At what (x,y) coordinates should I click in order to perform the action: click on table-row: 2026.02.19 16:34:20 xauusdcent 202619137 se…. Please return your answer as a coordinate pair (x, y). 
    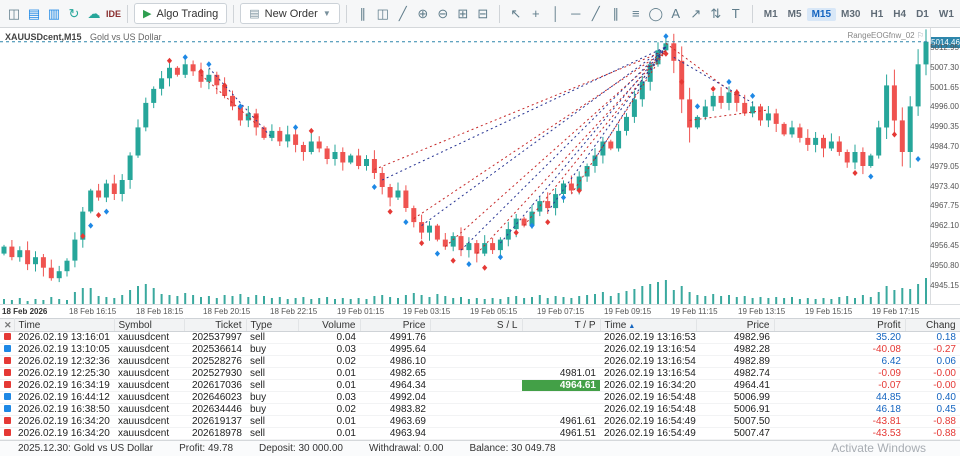
    Looking at the image, I should click on (480, 421).